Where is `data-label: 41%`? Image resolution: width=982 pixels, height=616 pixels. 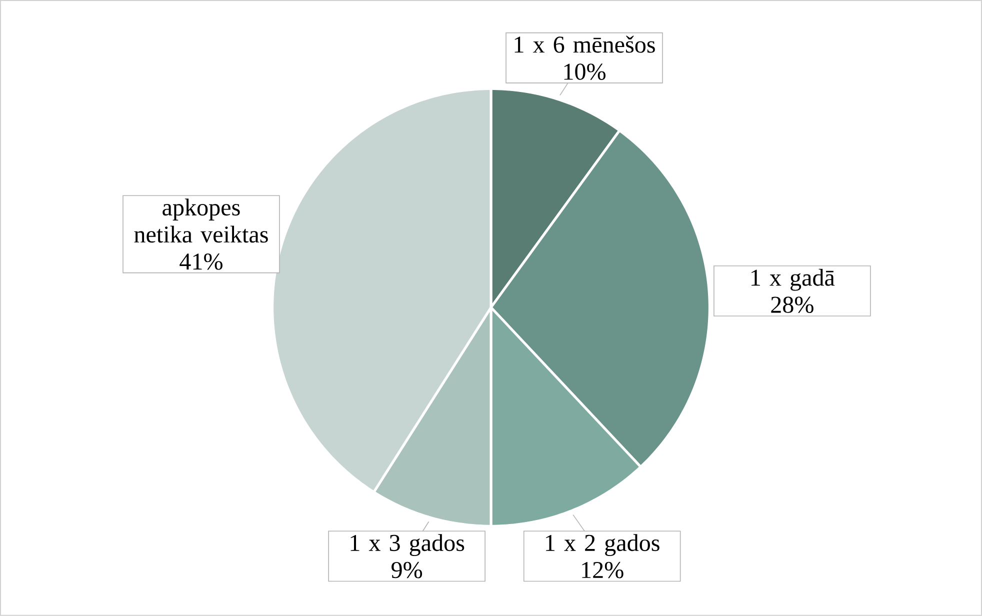 data-label: 41% is located at coordinates (201, 262).